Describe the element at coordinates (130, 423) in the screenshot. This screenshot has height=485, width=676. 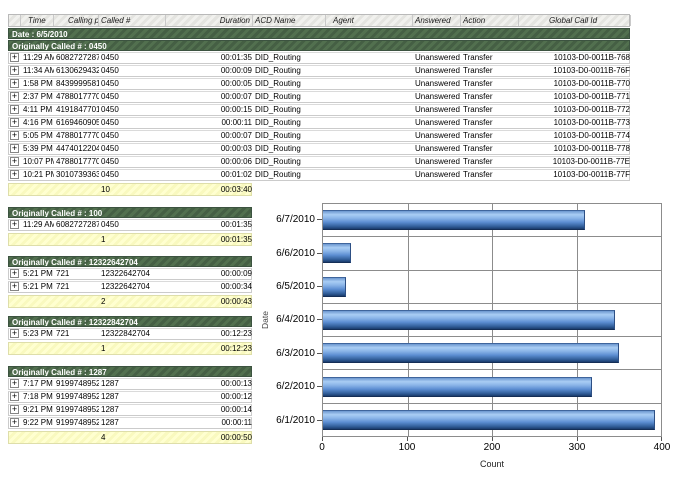
I see `call-row: + 9:22 PM 9199748952 1287 00:00:11` at that location.